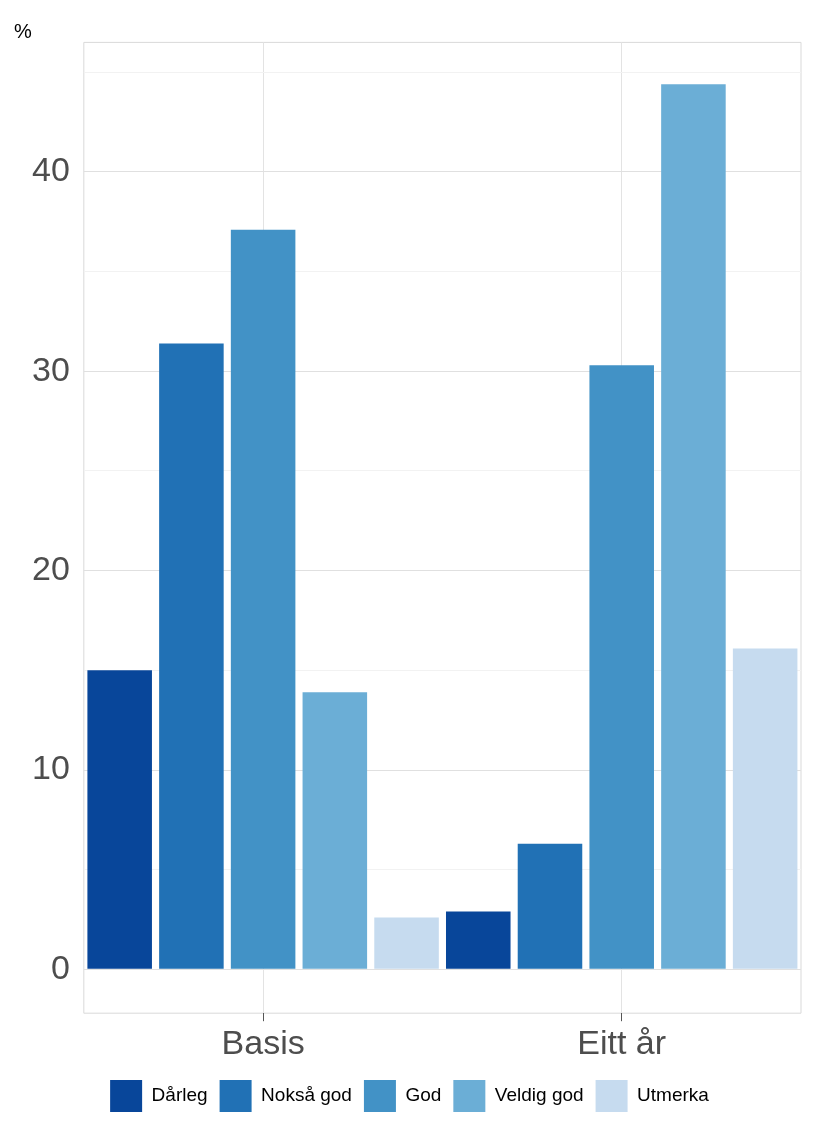 The width and height of the screenshot is (815, 1138). I want to click on legend-label: Veldig god, so click(539, 1095).